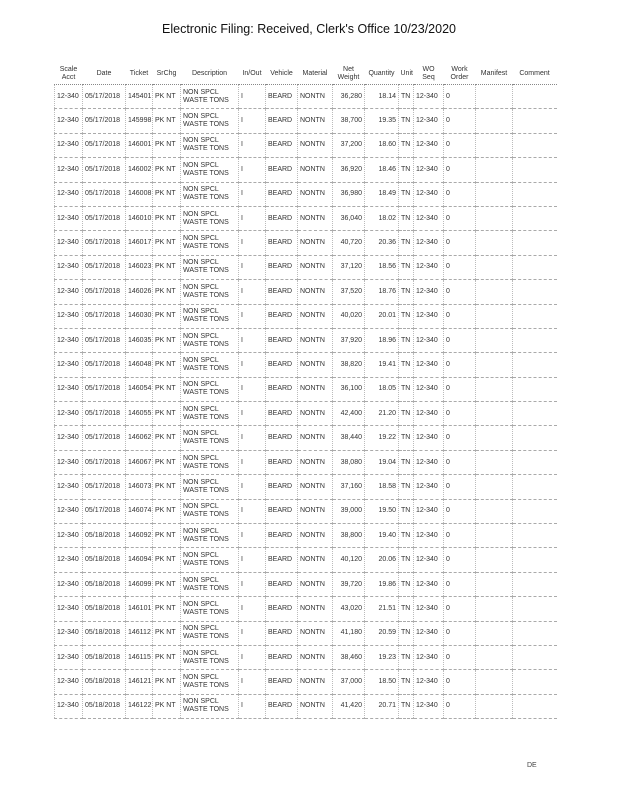 The height and width of the screenshot is (800, 618). I want to click on cell-ticket: 145998, so click(139, 121).